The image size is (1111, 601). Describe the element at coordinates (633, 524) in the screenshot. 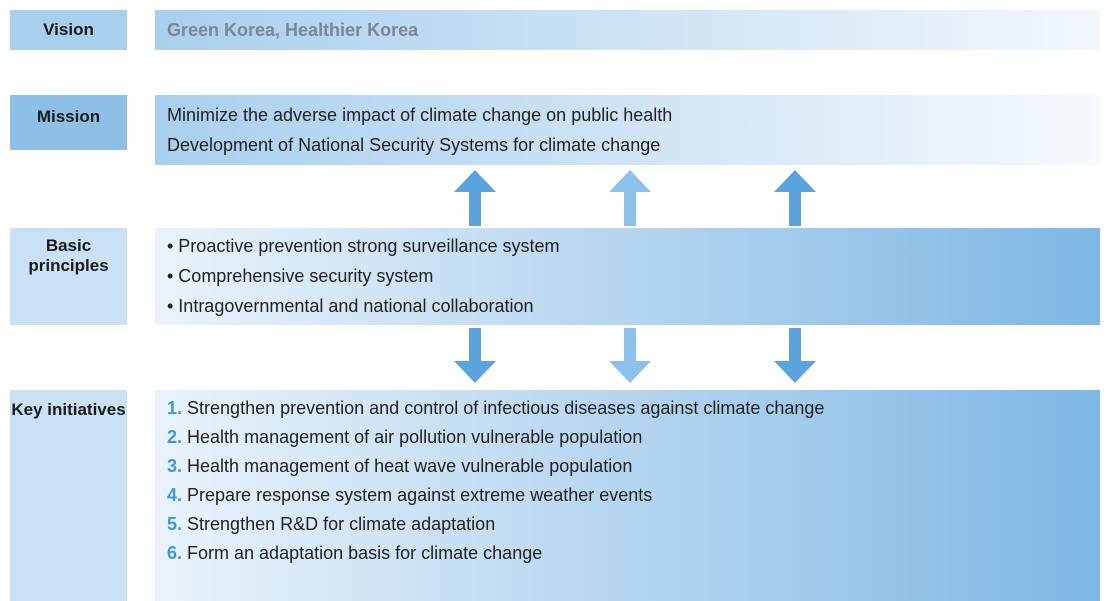

I see `initiative-item: 5. Strengthen R&D for climate adaptation` at that location.